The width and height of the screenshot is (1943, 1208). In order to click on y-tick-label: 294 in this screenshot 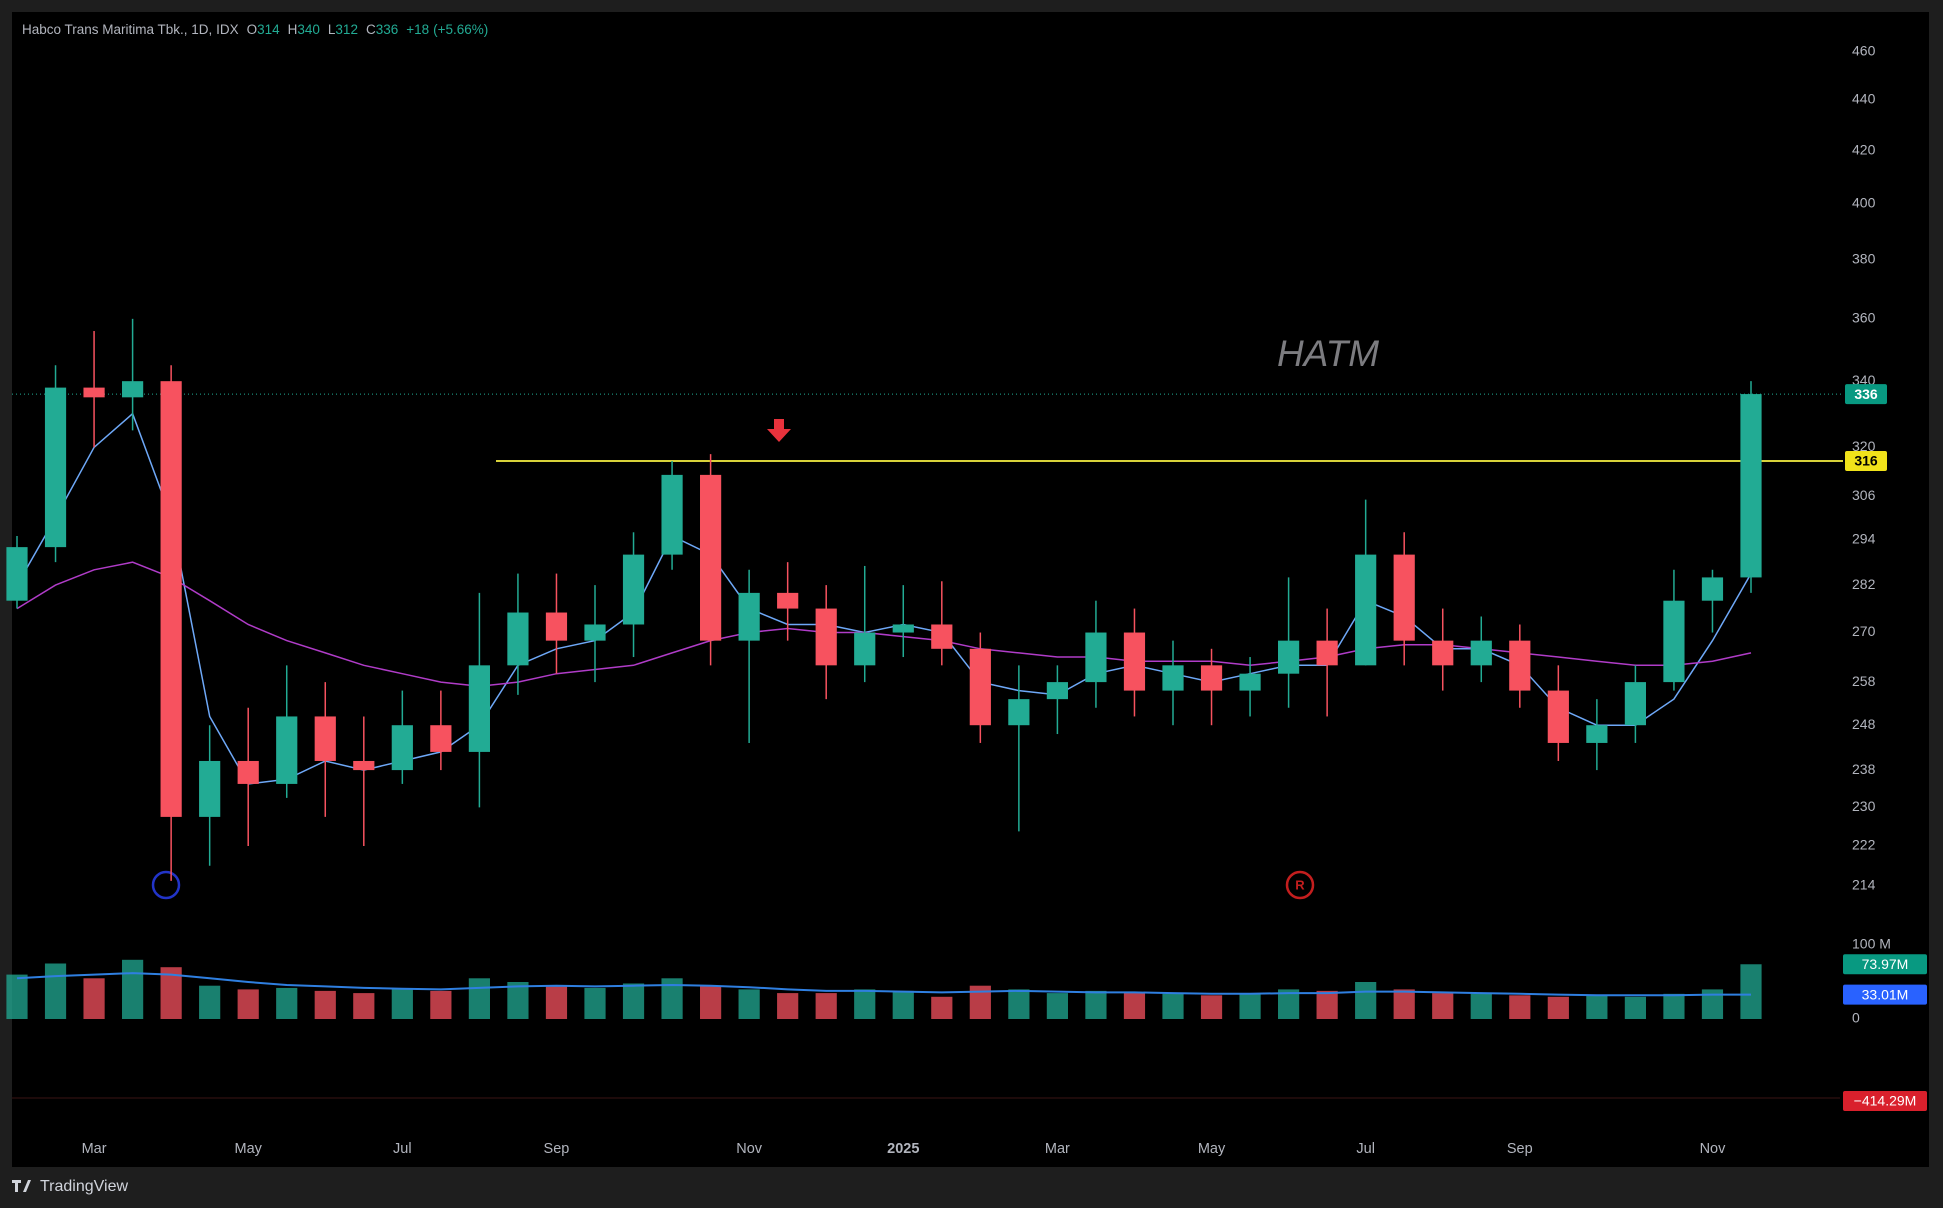, I will do `click(1864, 538)`.